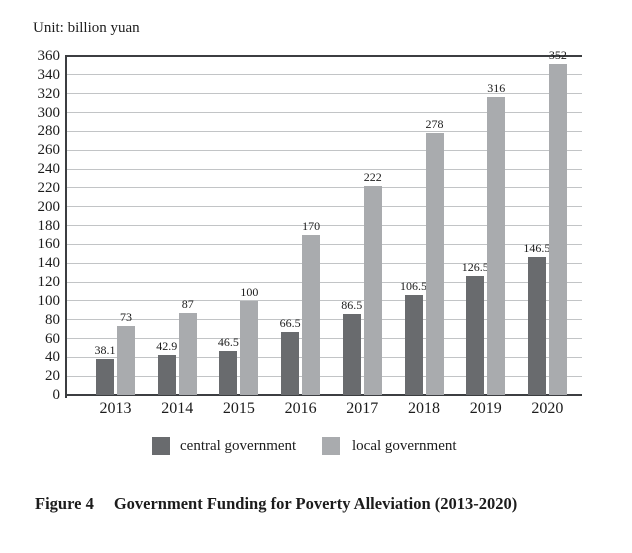 The width and height of the screenshot is (632, 553). What do you see at coordinates (228, 342) in the screenshot?
I see `value-label-central-2015: 46.5` at bounding box center [228, 342].